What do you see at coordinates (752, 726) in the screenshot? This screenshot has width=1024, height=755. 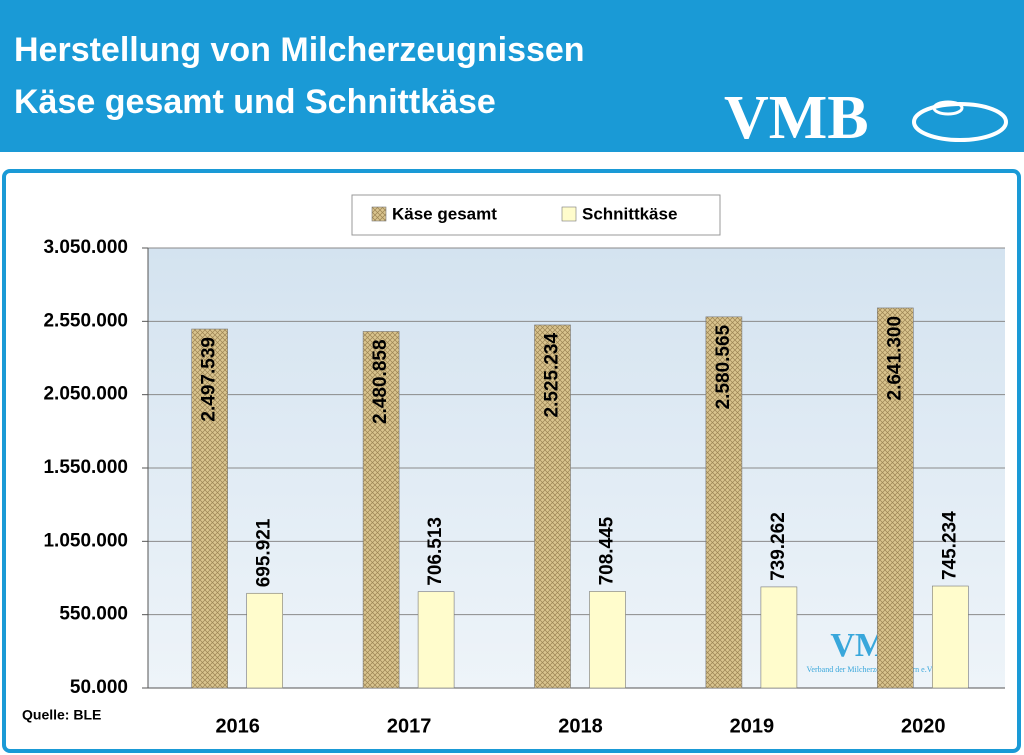 I see `x-tick-label: 2019` at bounding box center [752, 726].